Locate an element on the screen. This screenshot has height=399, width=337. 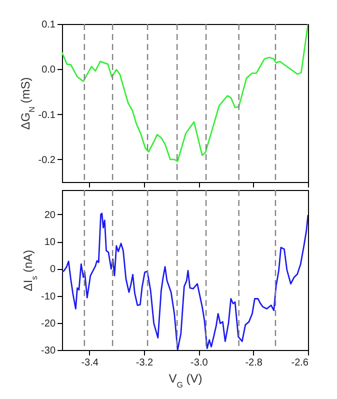
y-tick-label: -10 is located at coordinates (48, 296).